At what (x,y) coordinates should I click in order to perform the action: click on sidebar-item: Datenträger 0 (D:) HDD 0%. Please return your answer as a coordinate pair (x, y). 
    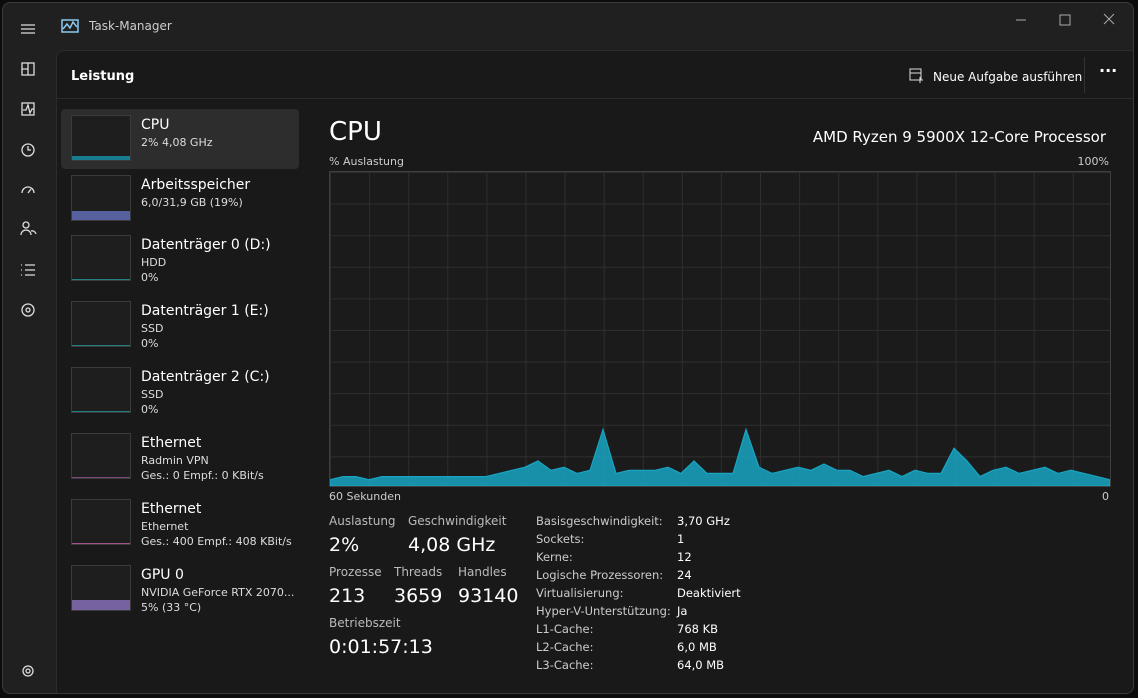
    Looking at the image, I should click on (180, 259).